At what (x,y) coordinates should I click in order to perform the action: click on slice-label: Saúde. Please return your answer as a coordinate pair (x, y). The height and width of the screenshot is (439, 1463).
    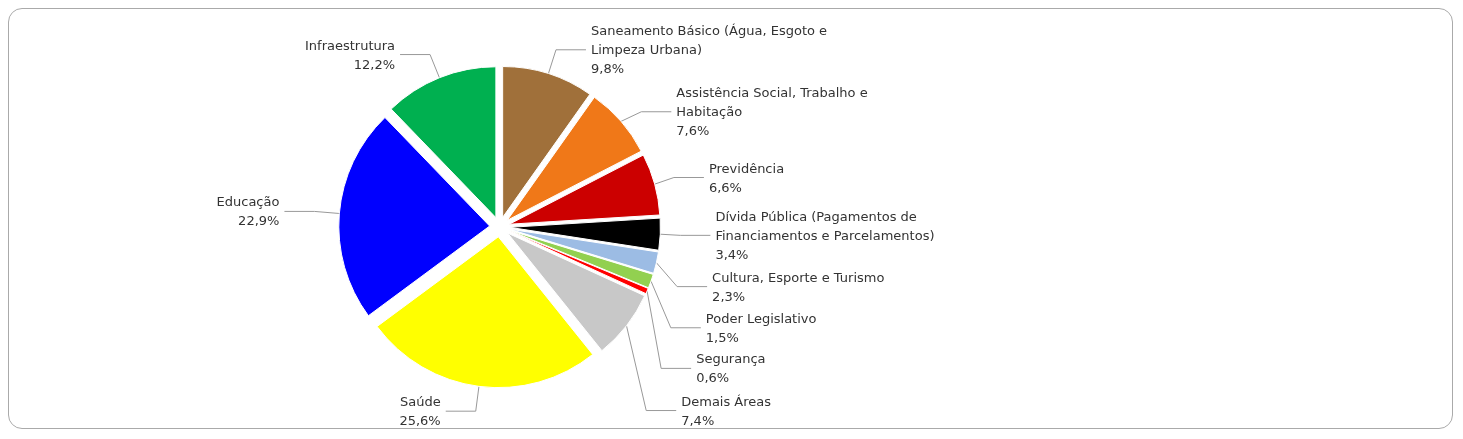
    Looking at the image, I should click on (420, 402).